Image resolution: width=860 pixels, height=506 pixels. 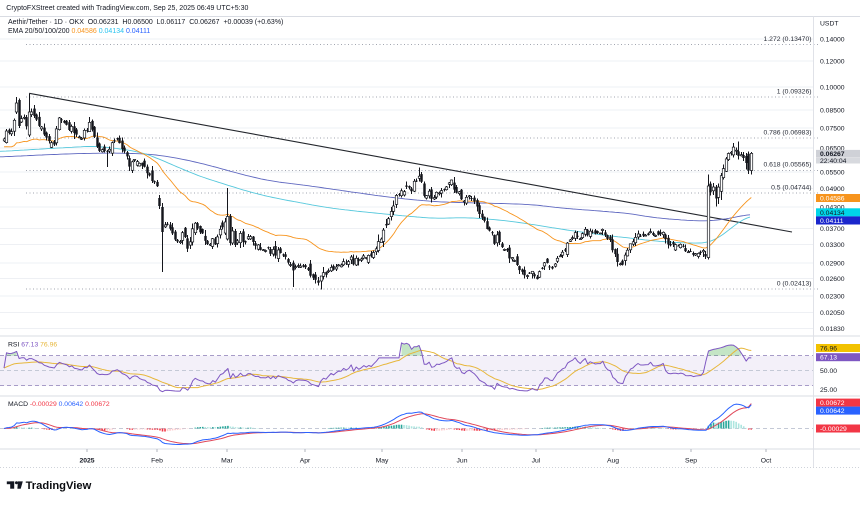 I want to click on svg-text: 76.96, so click(x=828, y=349).